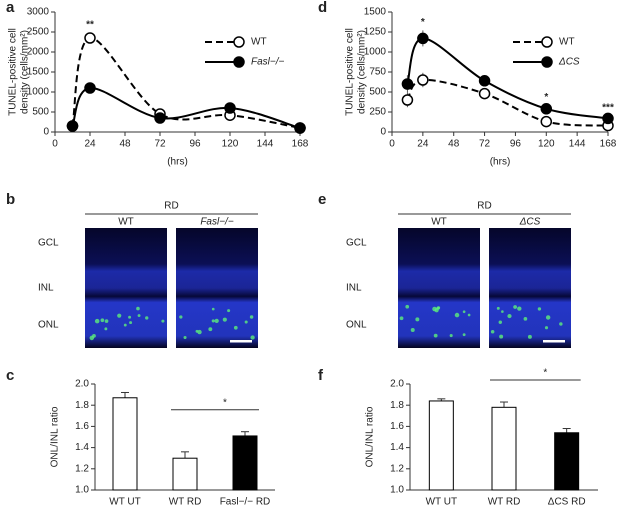  Describe the element at coordinates (230, 144) in the screenshot. I see `x-tick-label: 120` at that location.